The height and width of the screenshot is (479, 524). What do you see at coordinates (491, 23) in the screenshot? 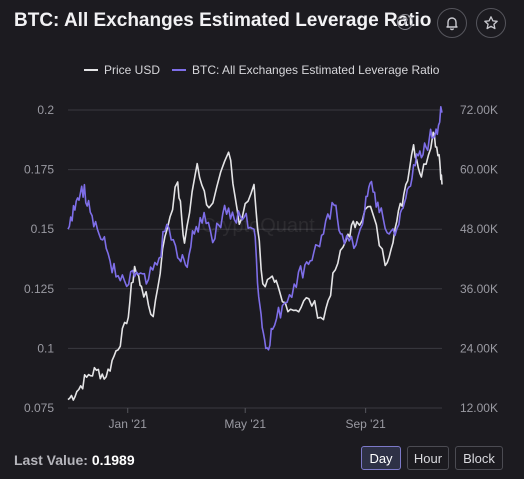
I see `star-icon` at bounding box center [491, 23].